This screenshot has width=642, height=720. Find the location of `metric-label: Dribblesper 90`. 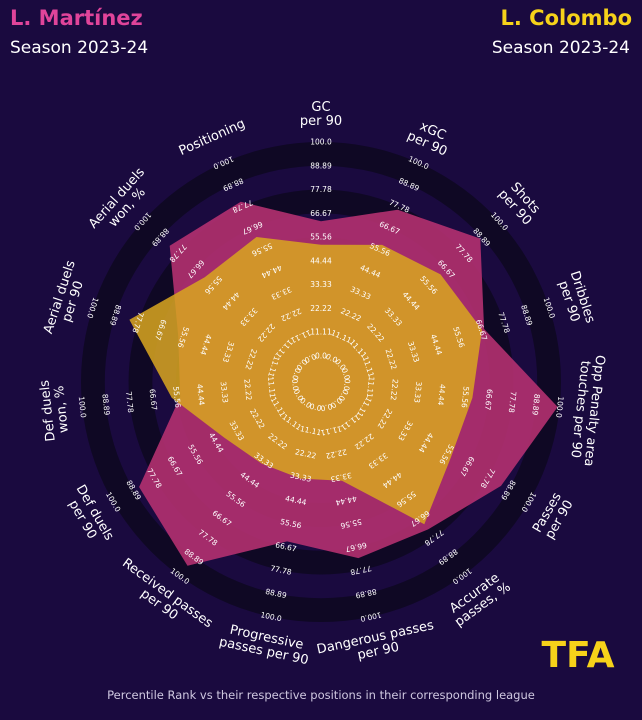

metric-label: Dribblesper 90 is located at coordinates (575, 299).